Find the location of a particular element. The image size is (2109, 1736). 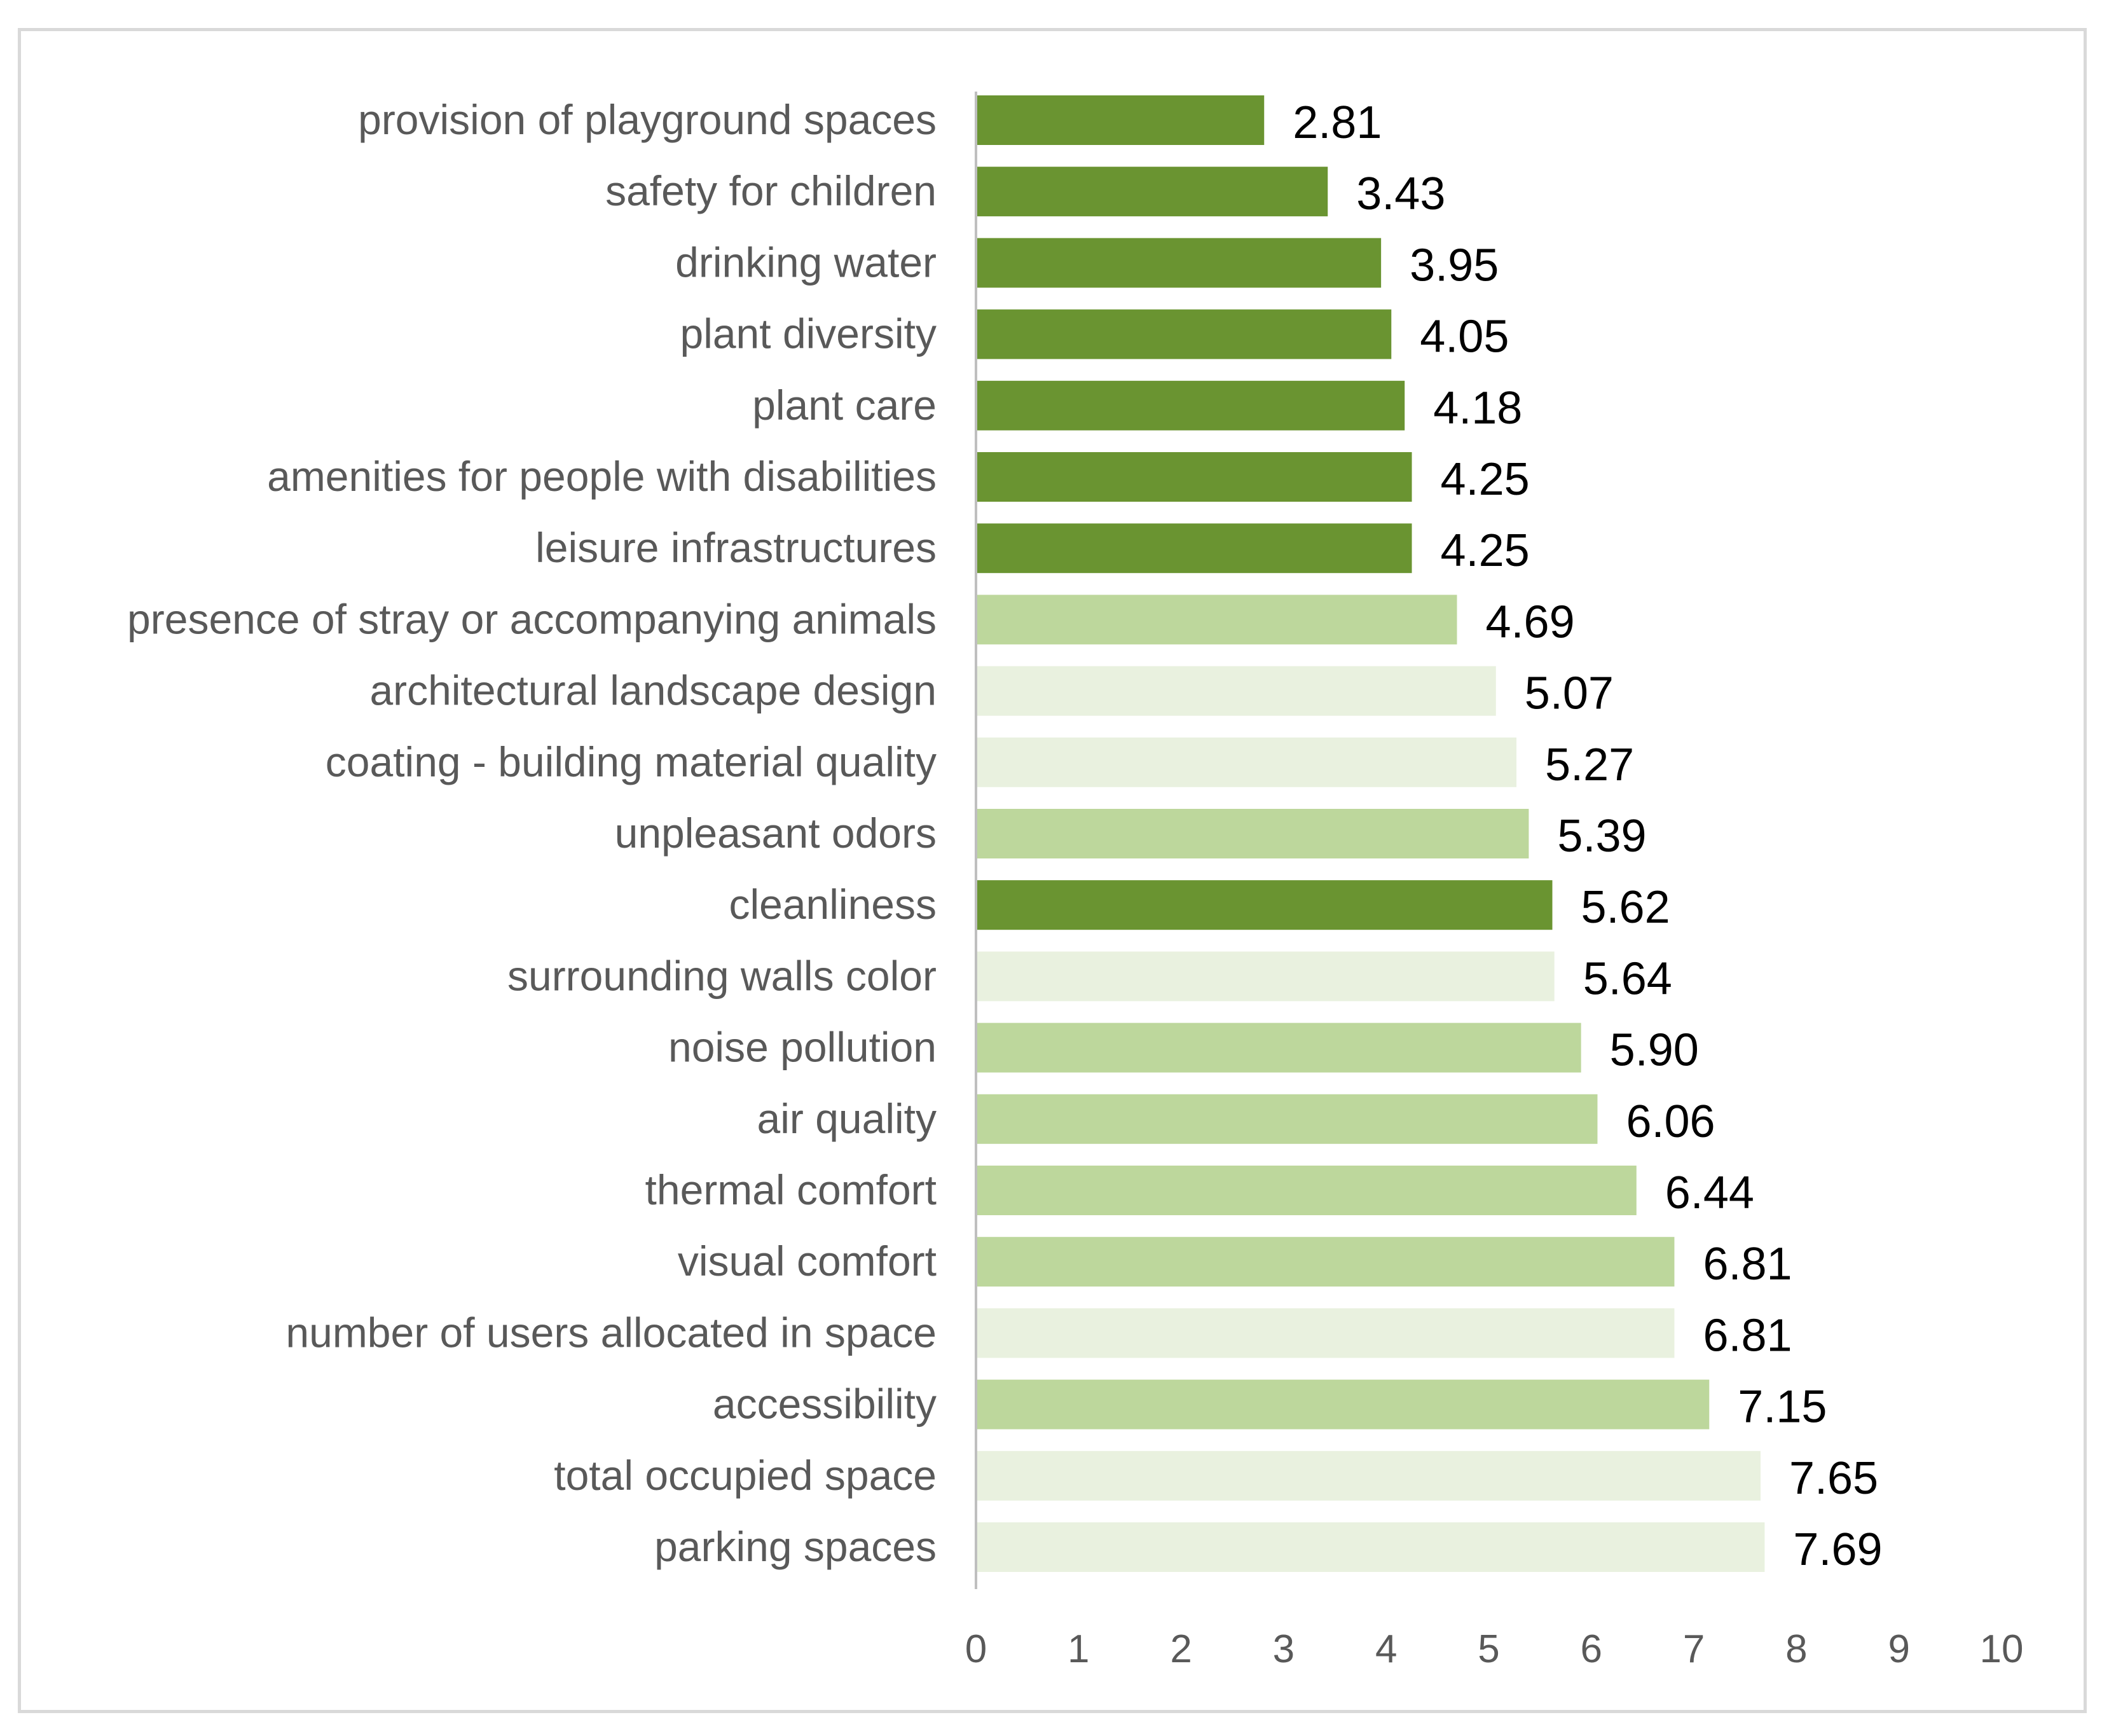

category-label: leisure infrastructures is located at coordinates (736, 547).